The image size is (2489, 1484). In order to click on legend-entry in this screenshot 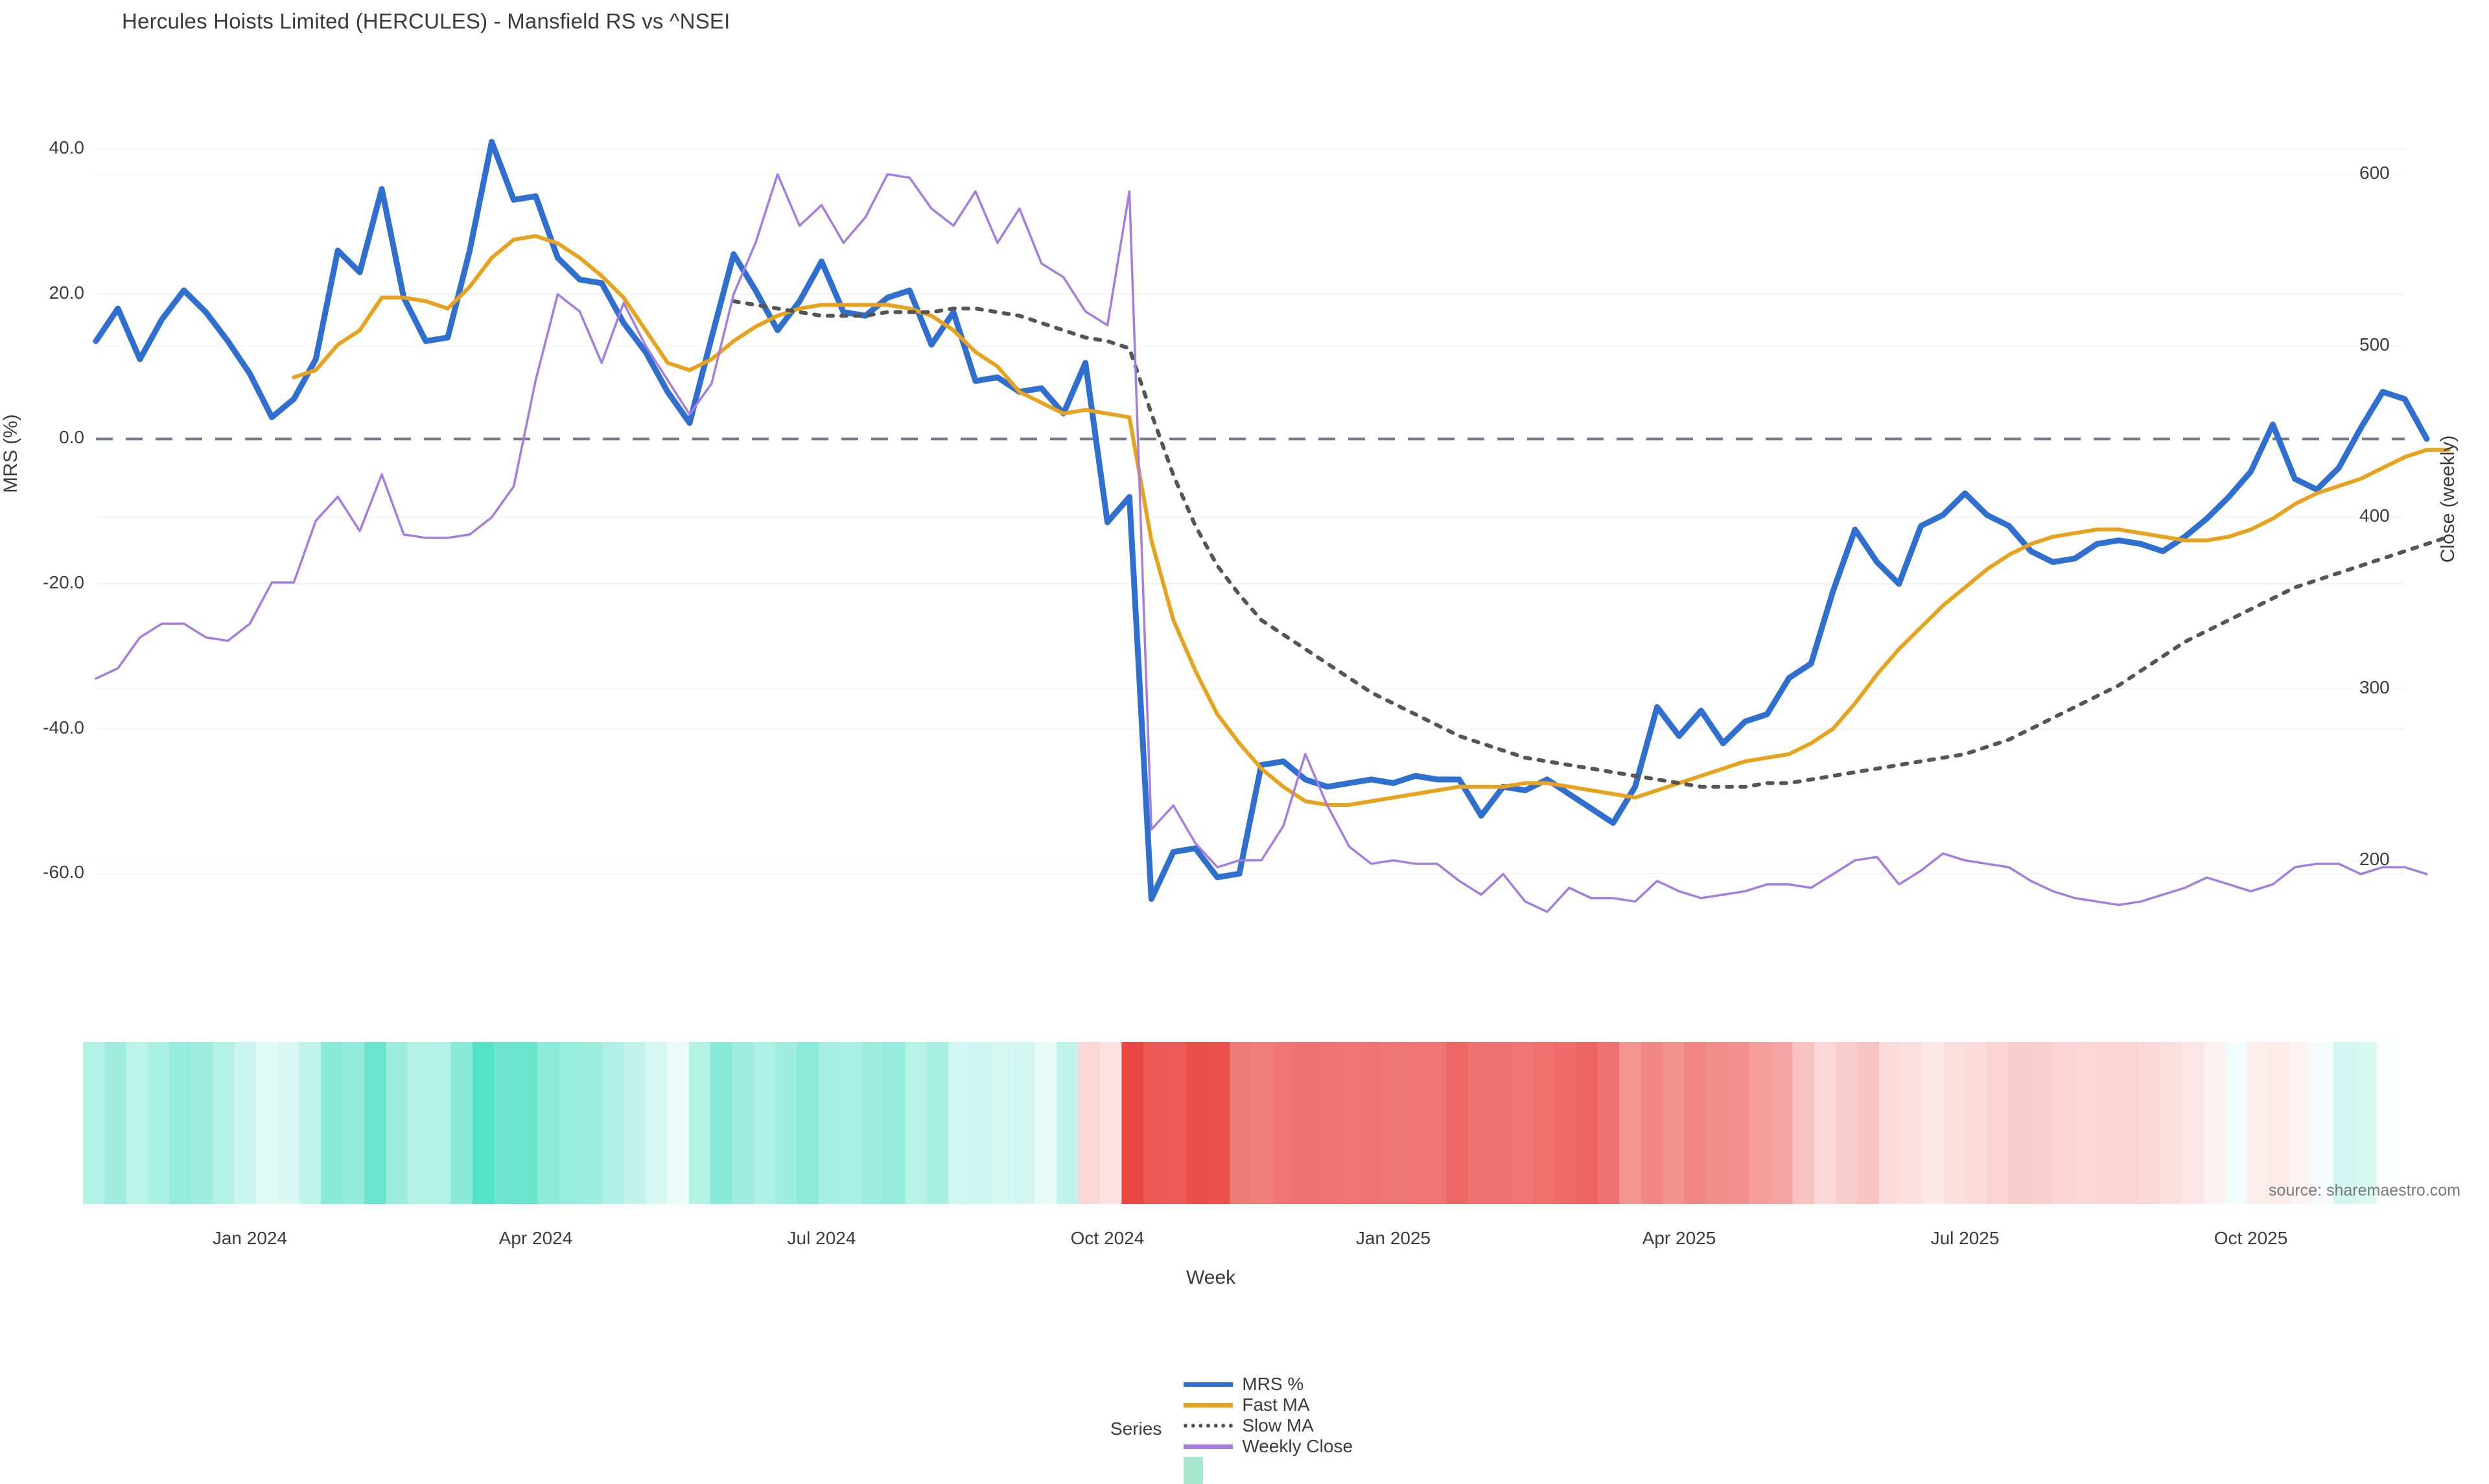, I will do `click(1268, 1471)`.